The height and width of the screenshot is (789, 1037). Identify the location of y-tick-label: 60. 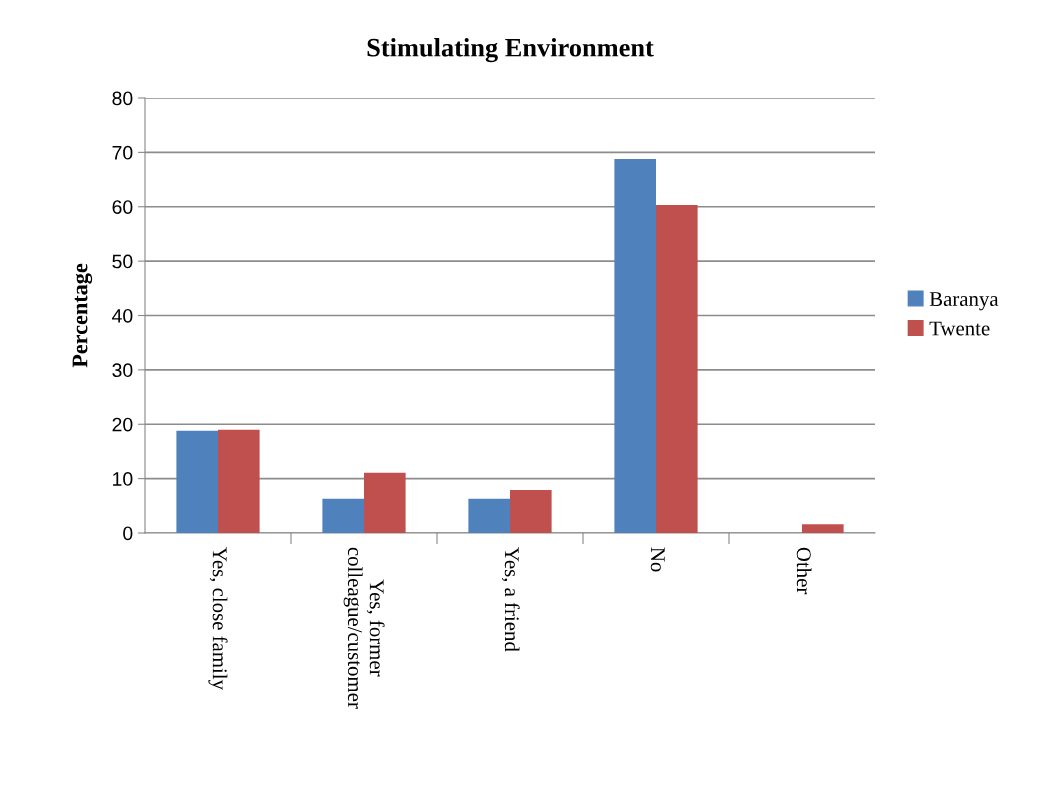
(122, 207).